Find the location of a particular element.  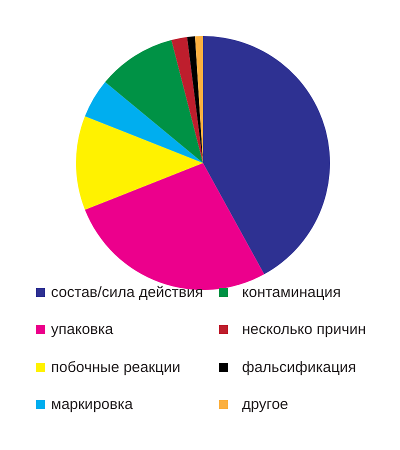

legend-label: другое is located at coordinates (265, 404).